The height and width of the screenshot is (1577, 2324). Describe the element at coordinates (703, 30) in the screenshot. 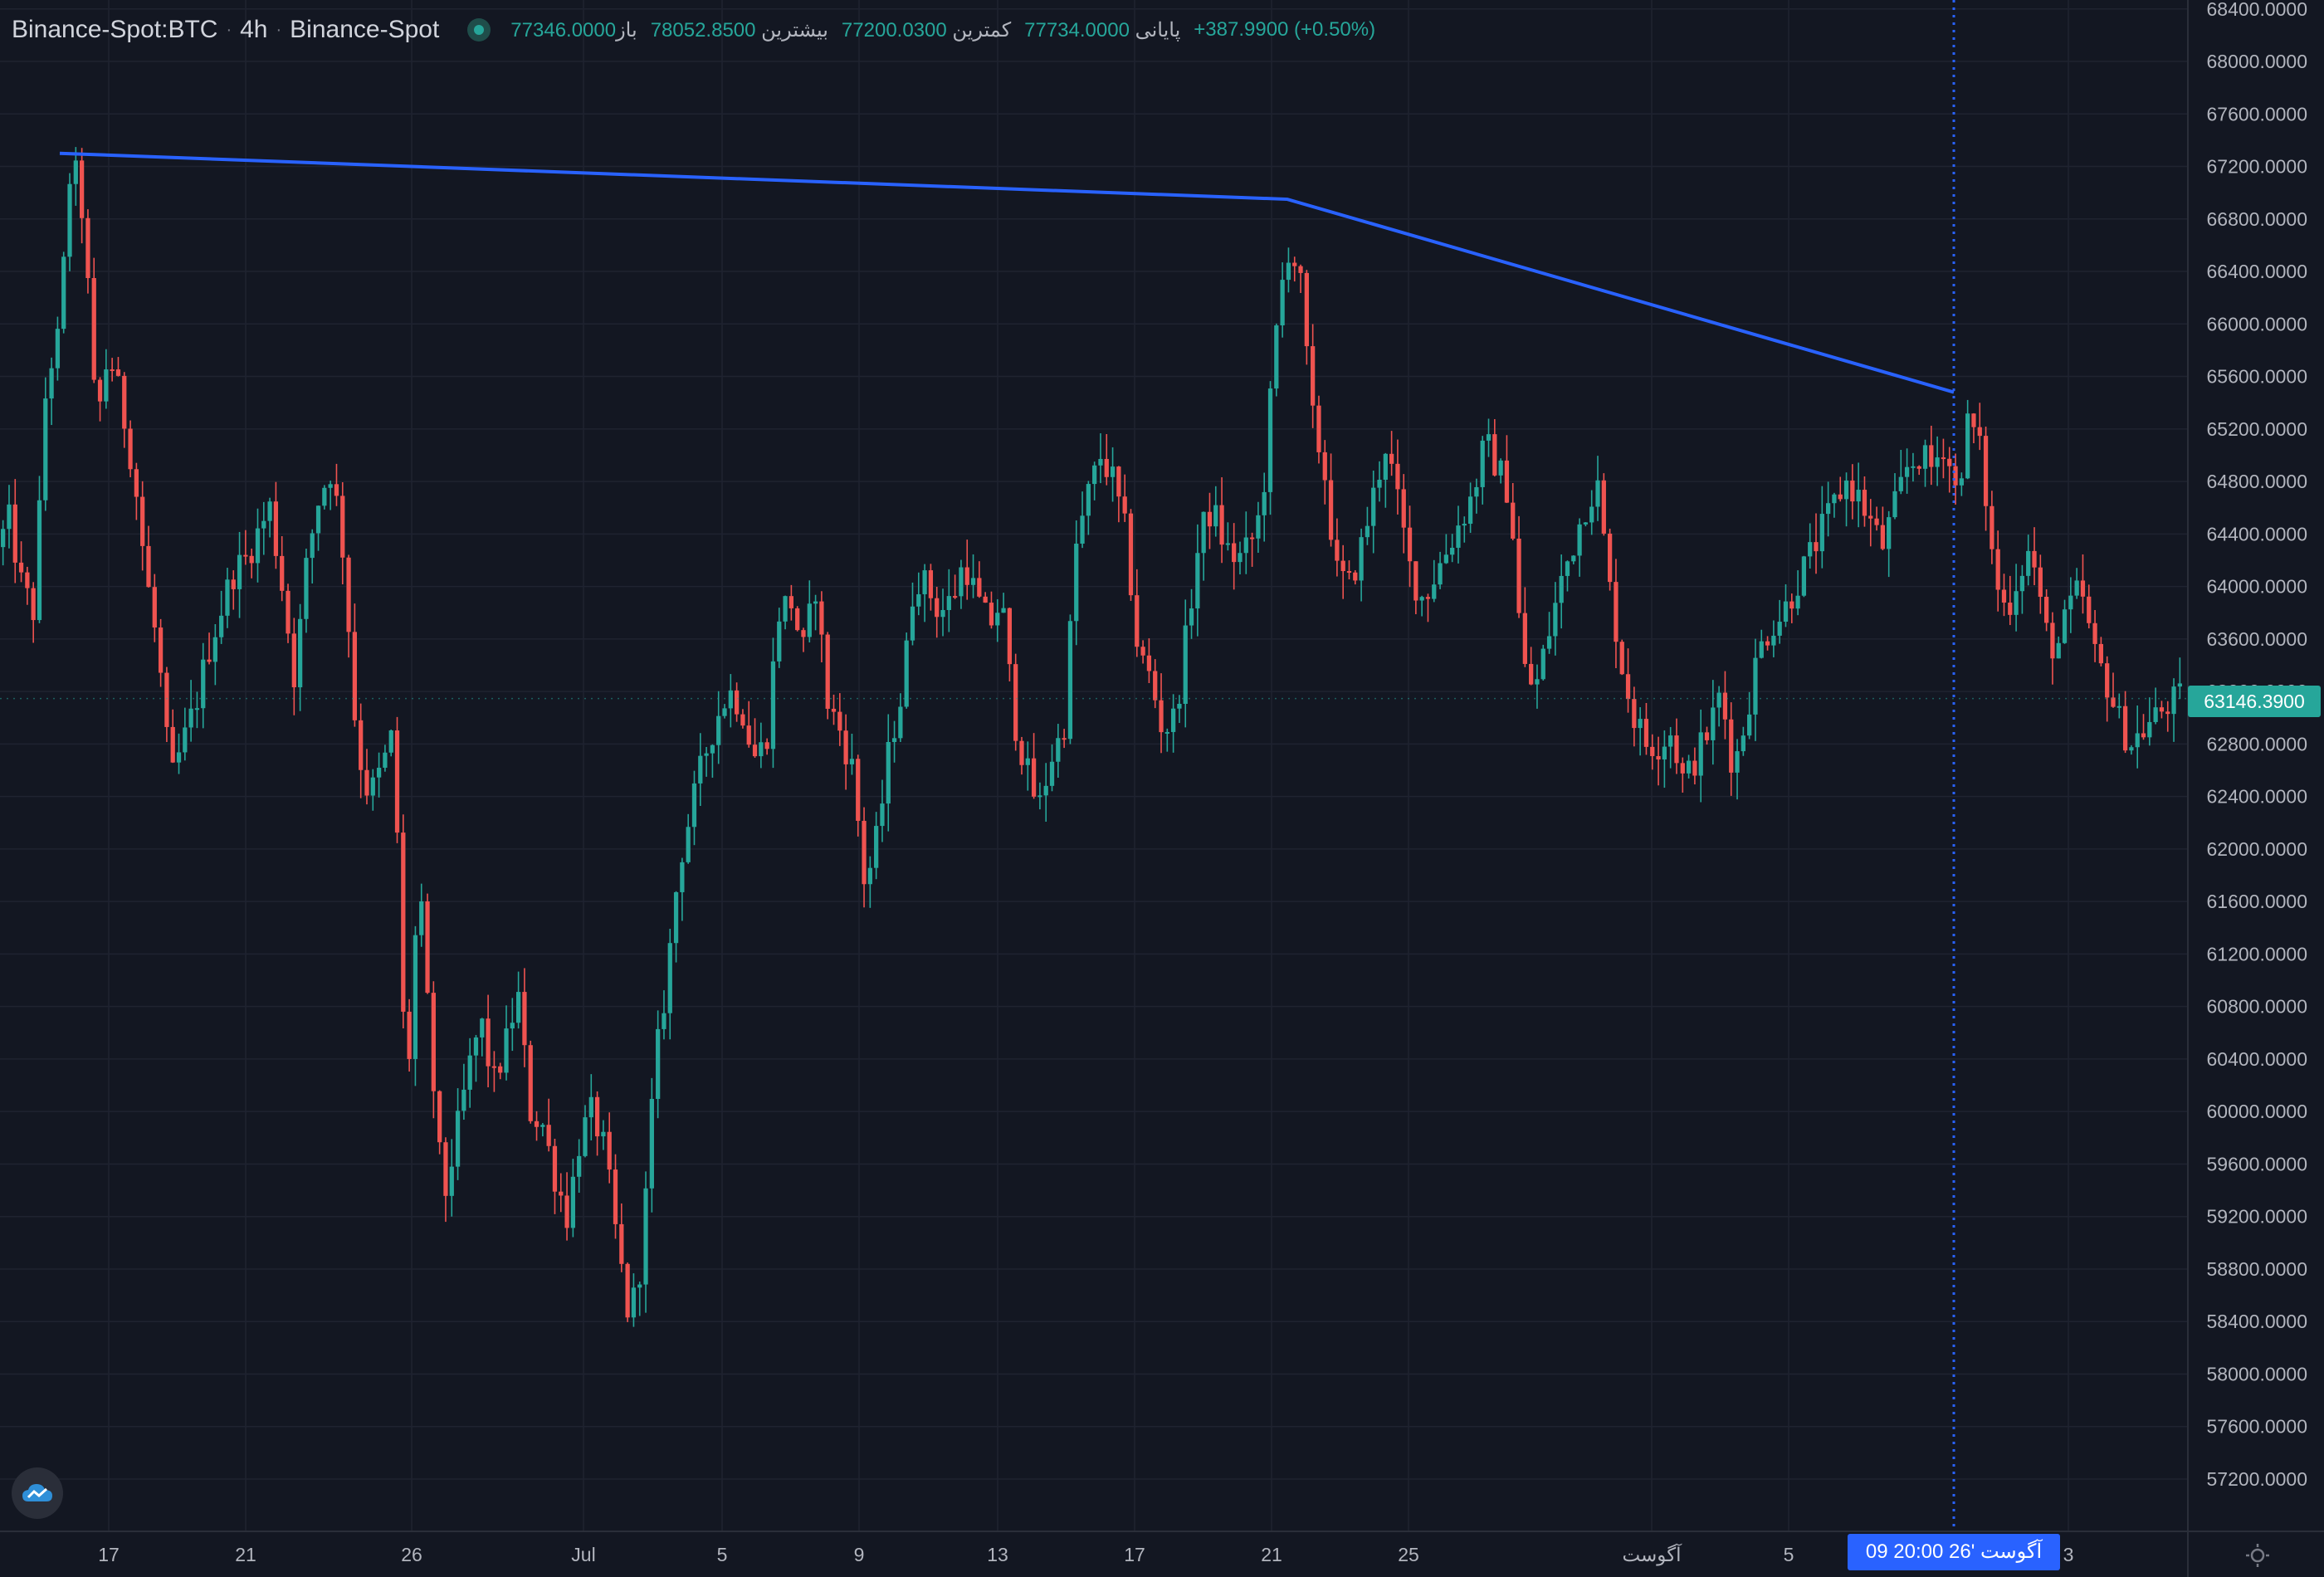

I see `high-value: 78052.8500` at that location.